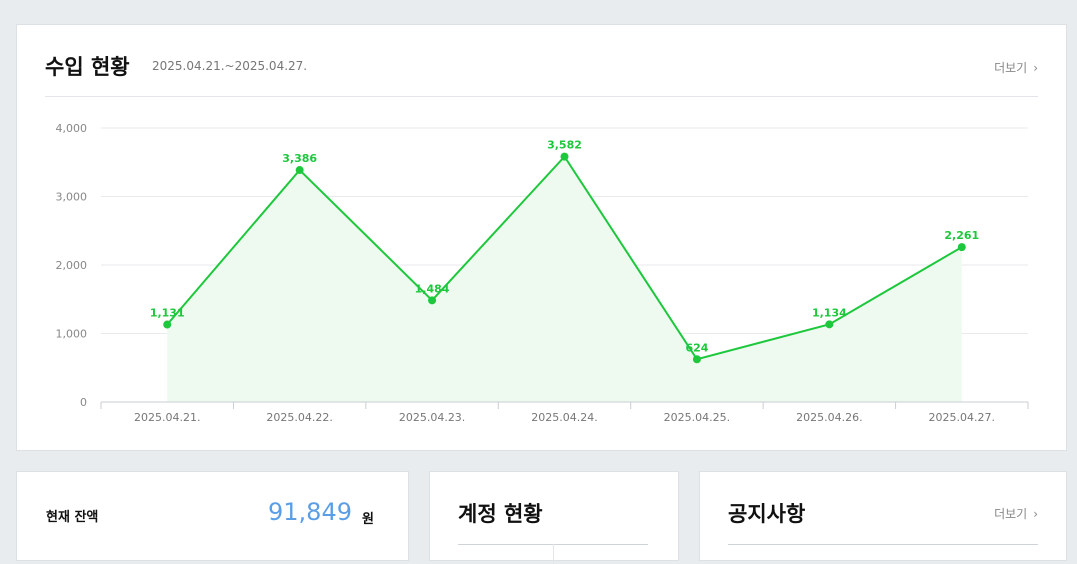 This screenshot has height=564, width=1077. What do you see at coordinates (883, 544) in the screenshot?
I see `notice-list-border` at bounding box center [883, 544].